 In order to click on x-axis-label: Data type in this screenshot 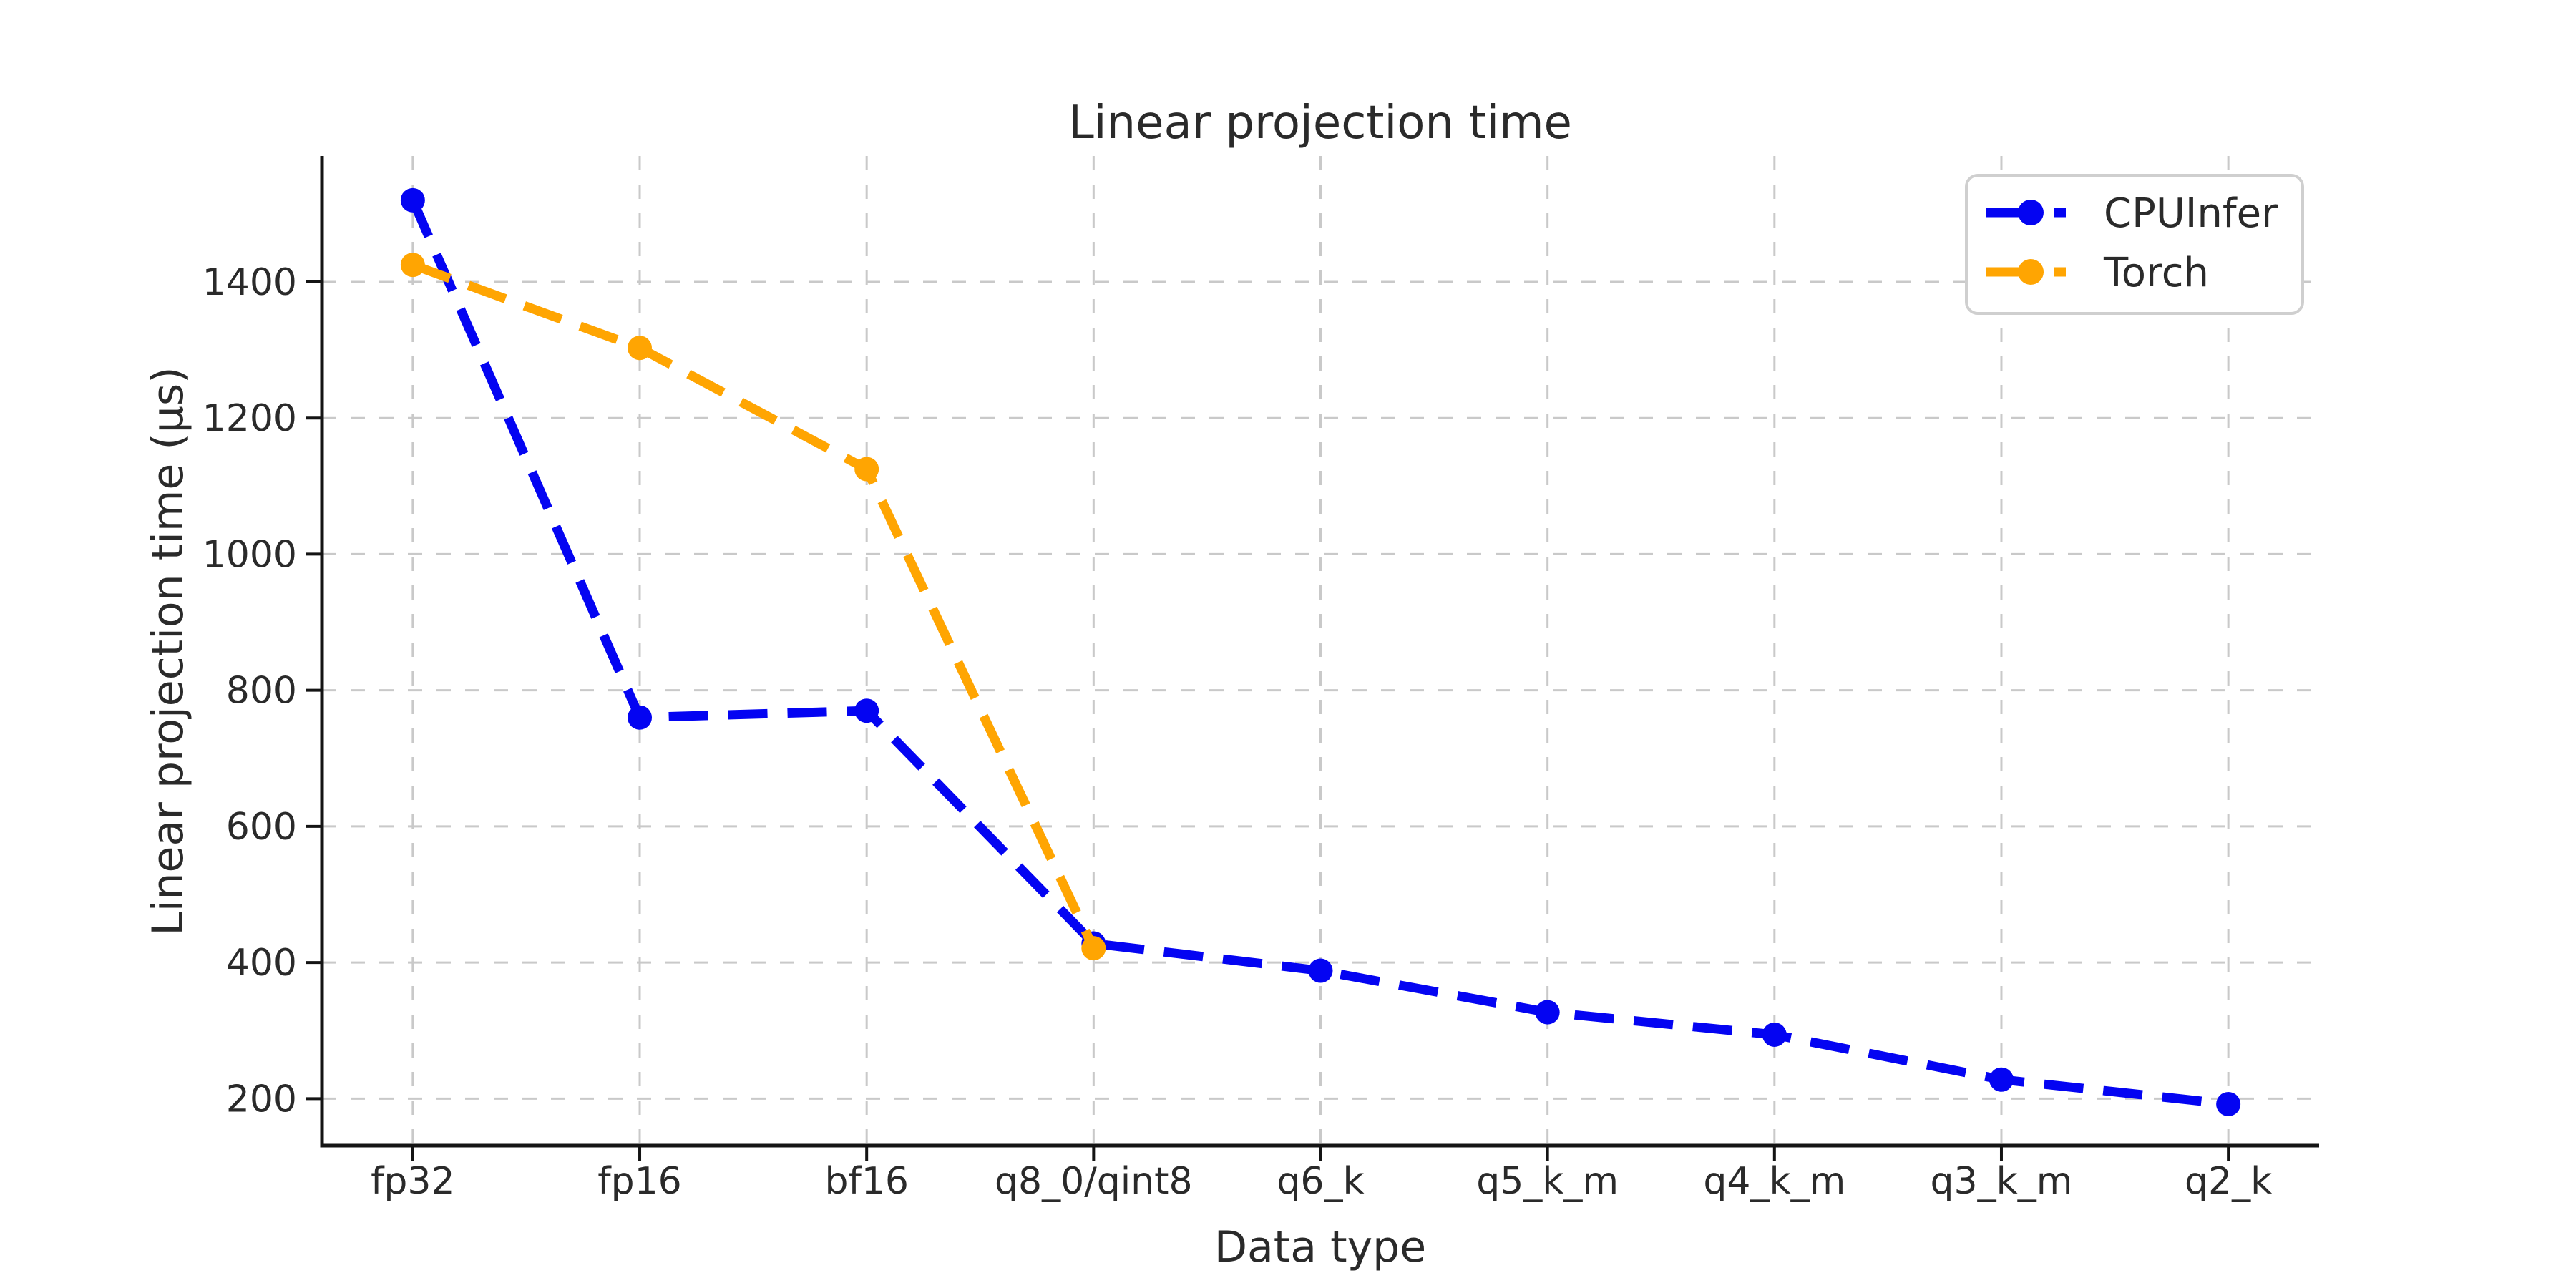, I will do `click(1320, 1247)`.